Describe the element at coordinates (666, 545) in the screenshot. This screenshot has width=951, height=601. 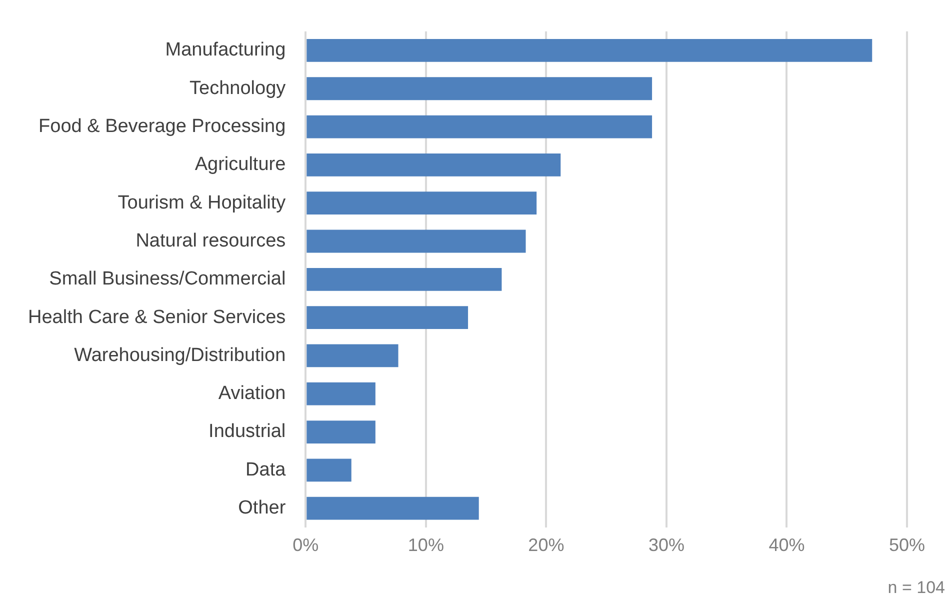
I see `x-tick-label: 30%` at that location.